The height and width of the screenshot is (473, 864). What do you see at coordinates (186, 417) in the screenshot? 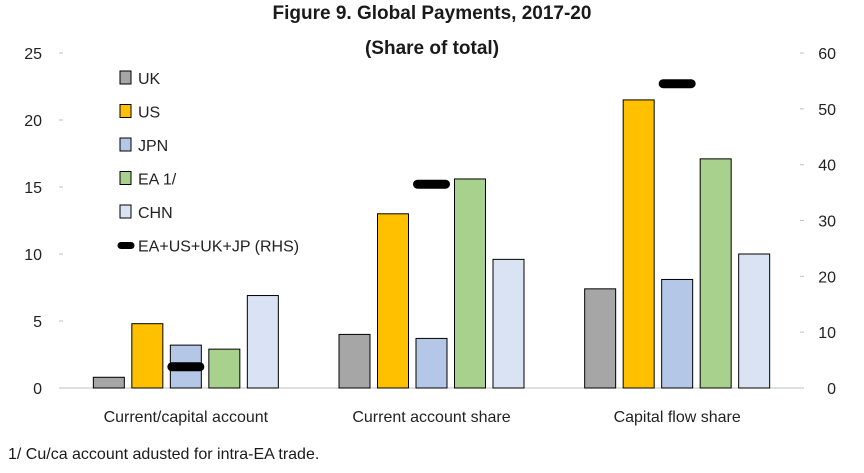
I see `category-label: Current/capital account` at bounding box center [186, 417].